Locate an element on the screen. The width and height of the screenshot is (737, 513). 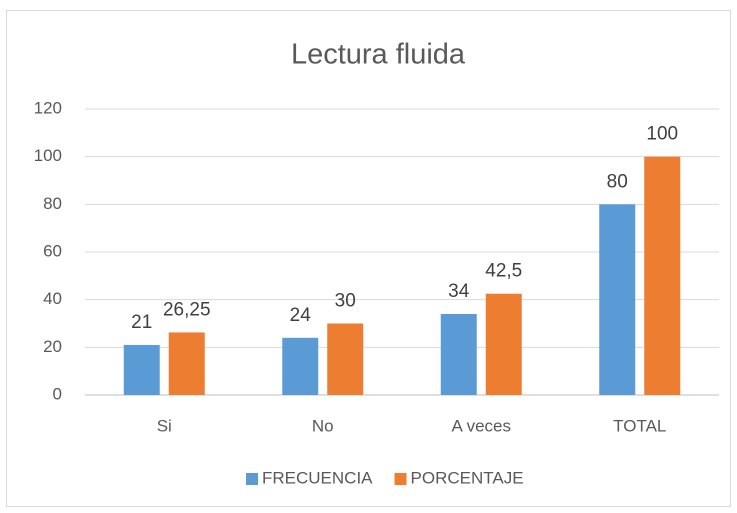
value-label: 24 is located at coordinates (301, 315).